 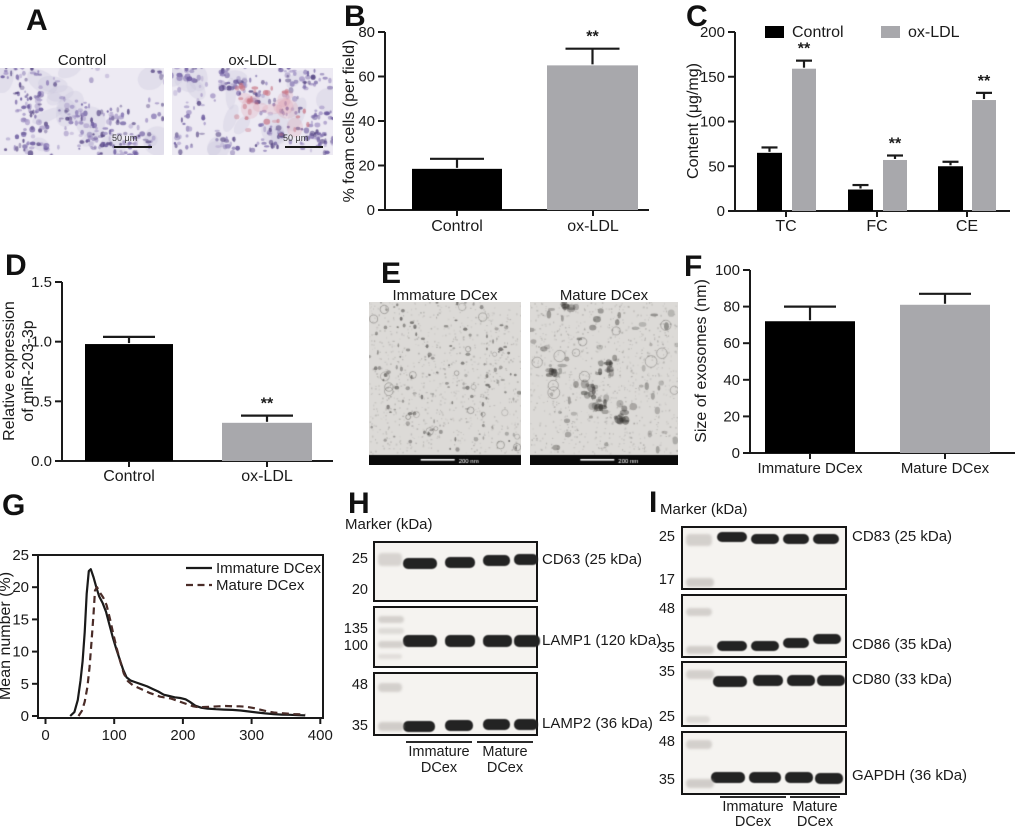 I want to click on panel-label-b: B, so click(x=355, y=16).